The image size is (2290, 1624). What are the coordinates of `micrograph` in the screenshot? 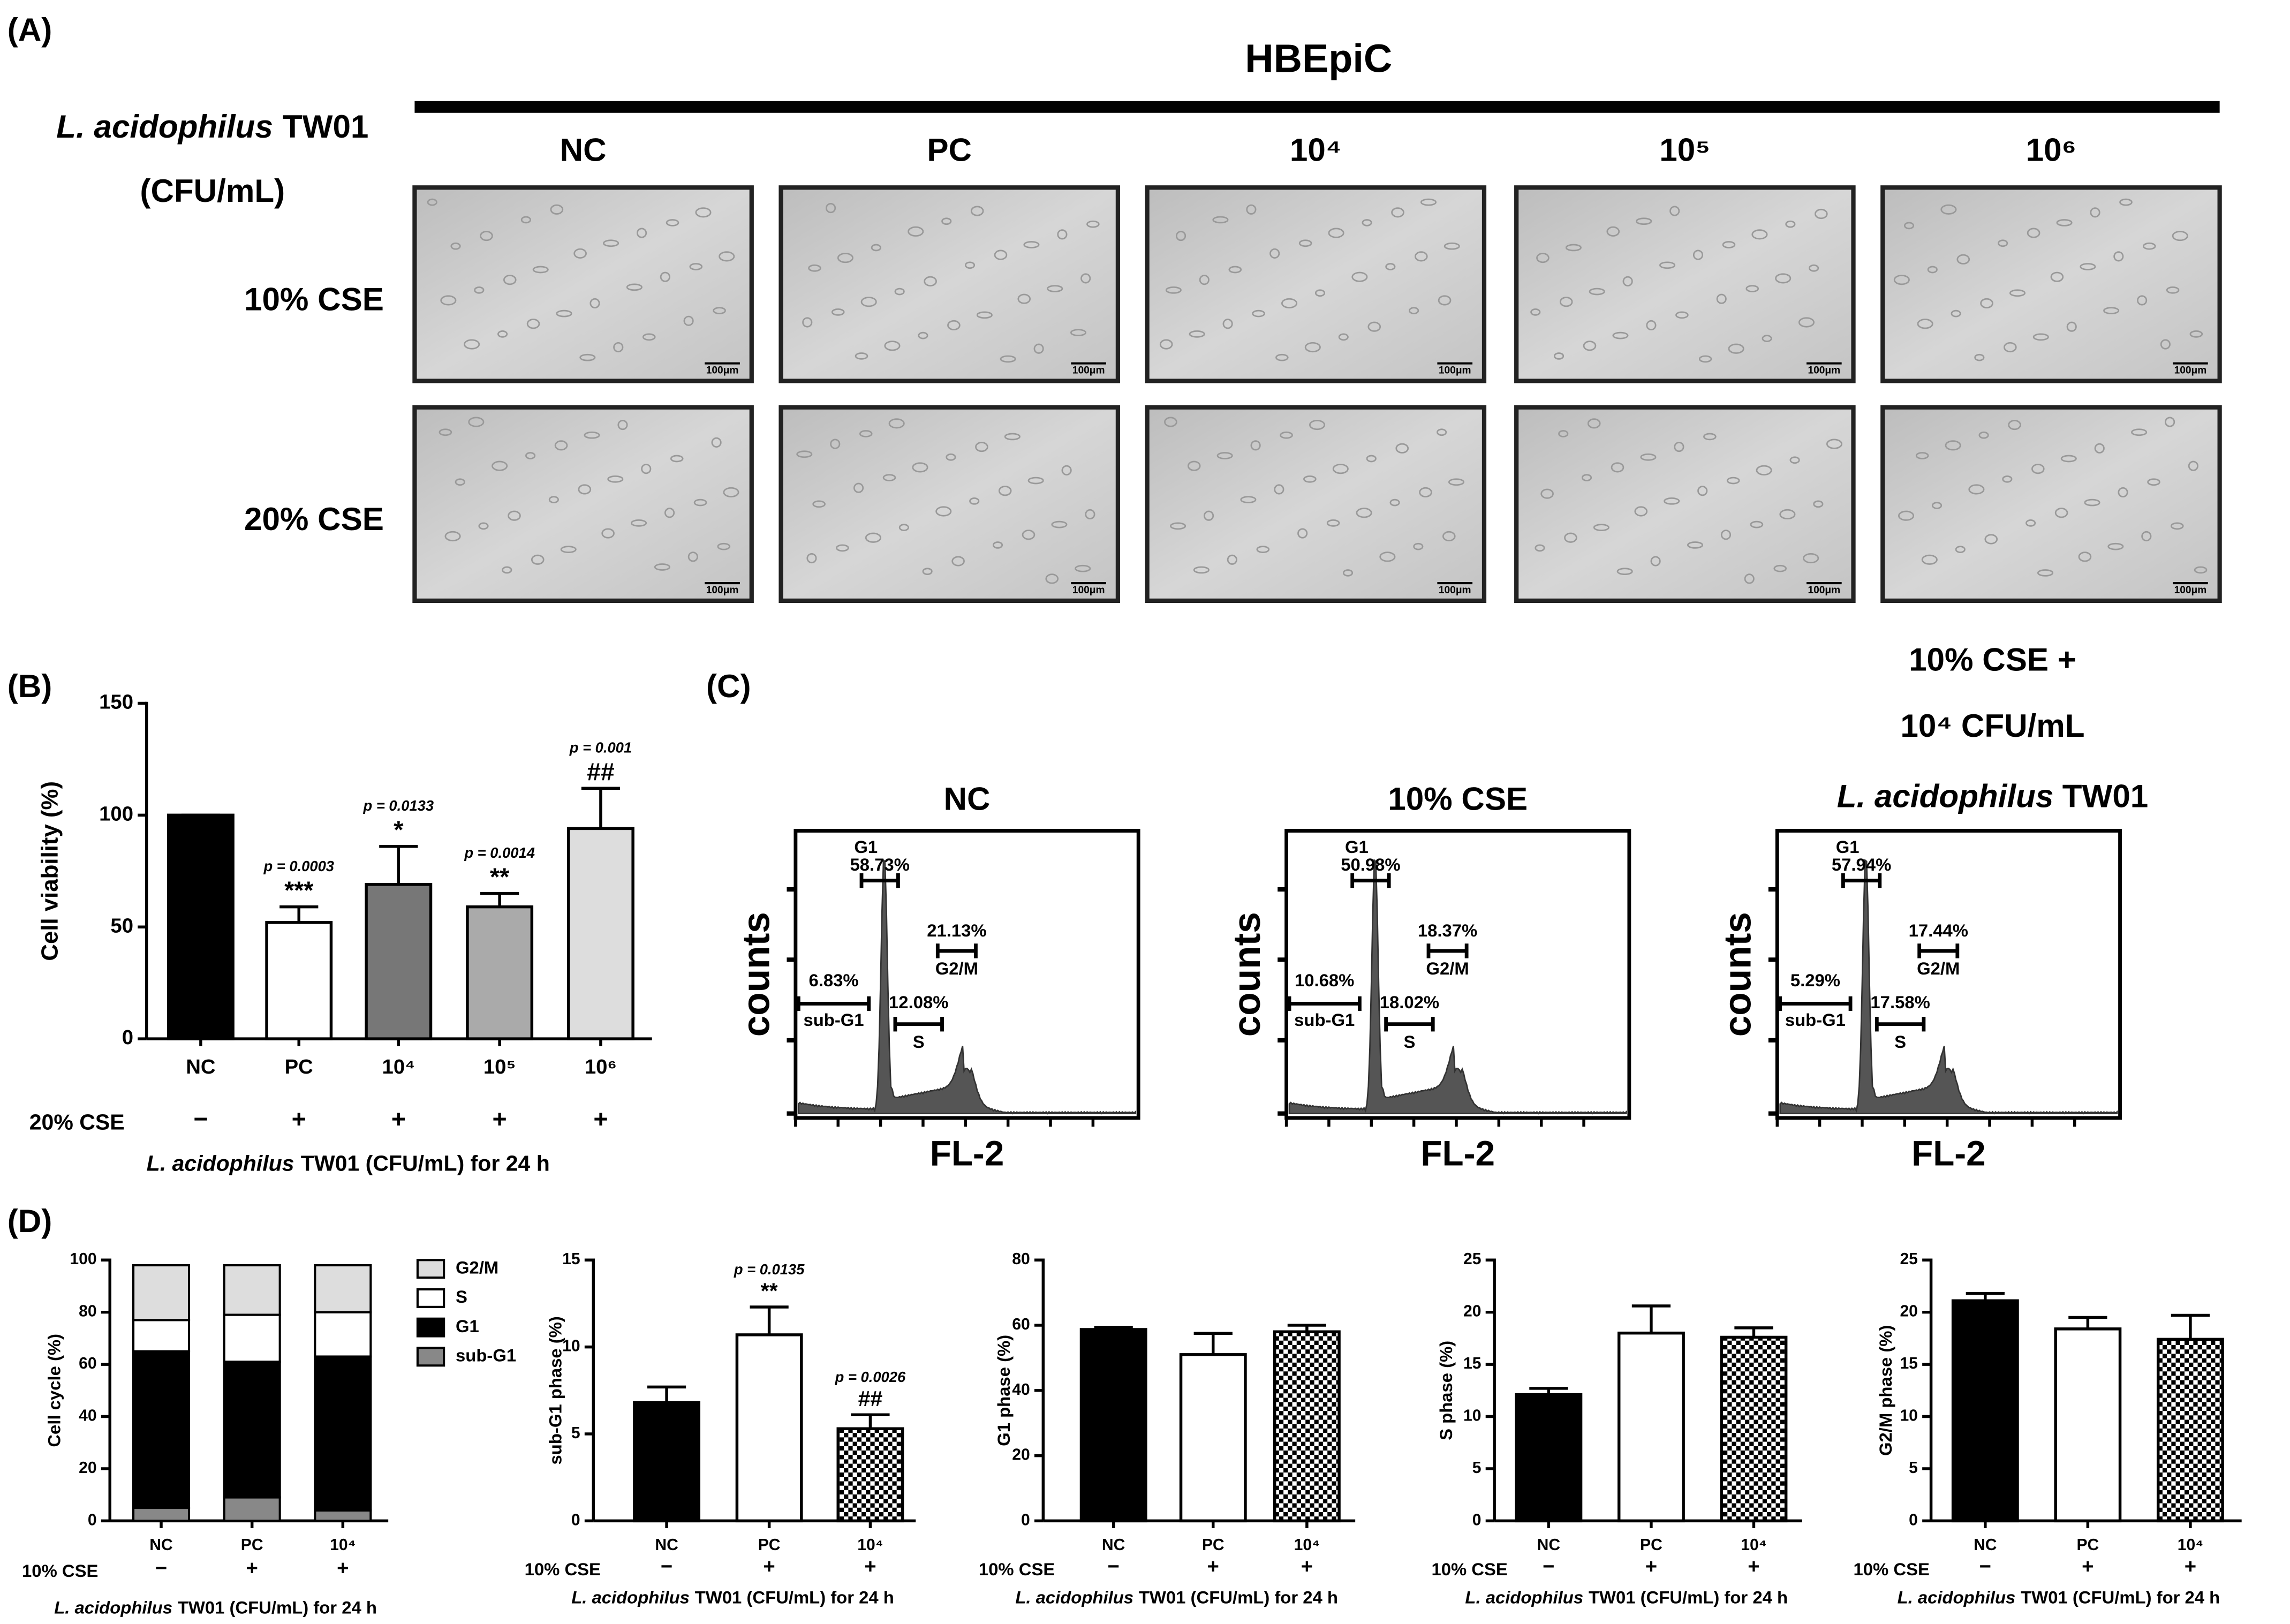 It's located at (583, 504).